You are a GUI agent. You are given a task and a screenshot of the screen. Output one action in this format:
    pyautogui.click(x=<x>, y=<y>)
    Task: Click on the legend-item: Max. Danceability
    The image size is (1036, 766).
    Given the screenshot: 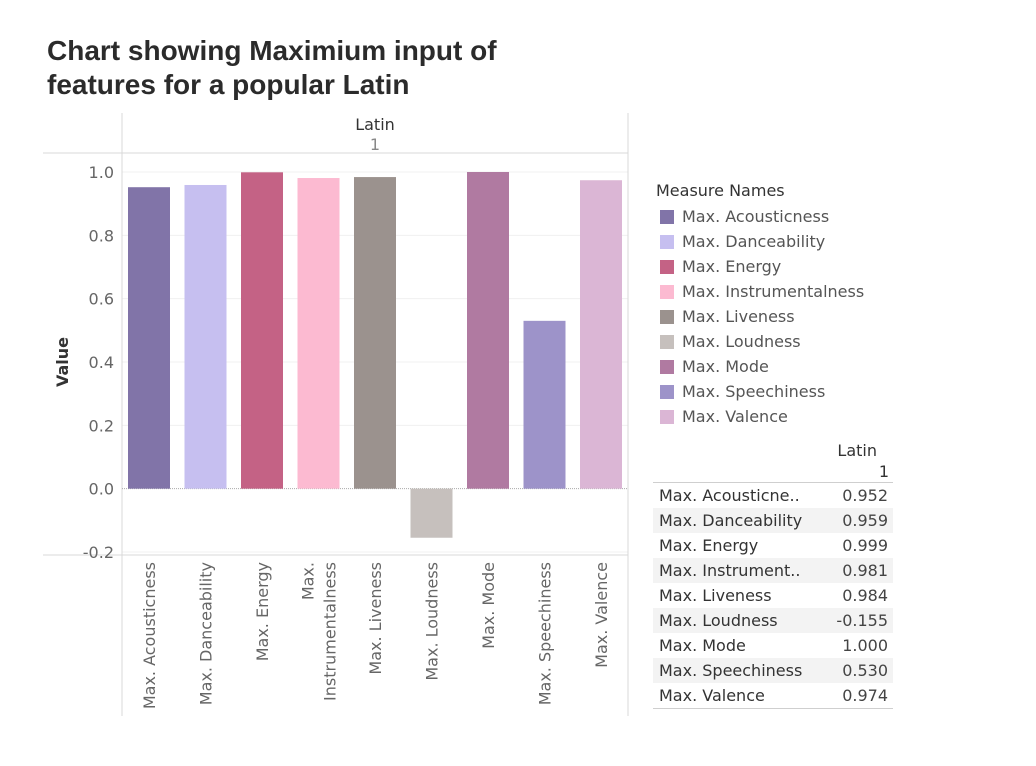 What is the action you would take?
    pyautogui.click(x=760, y=241)
    